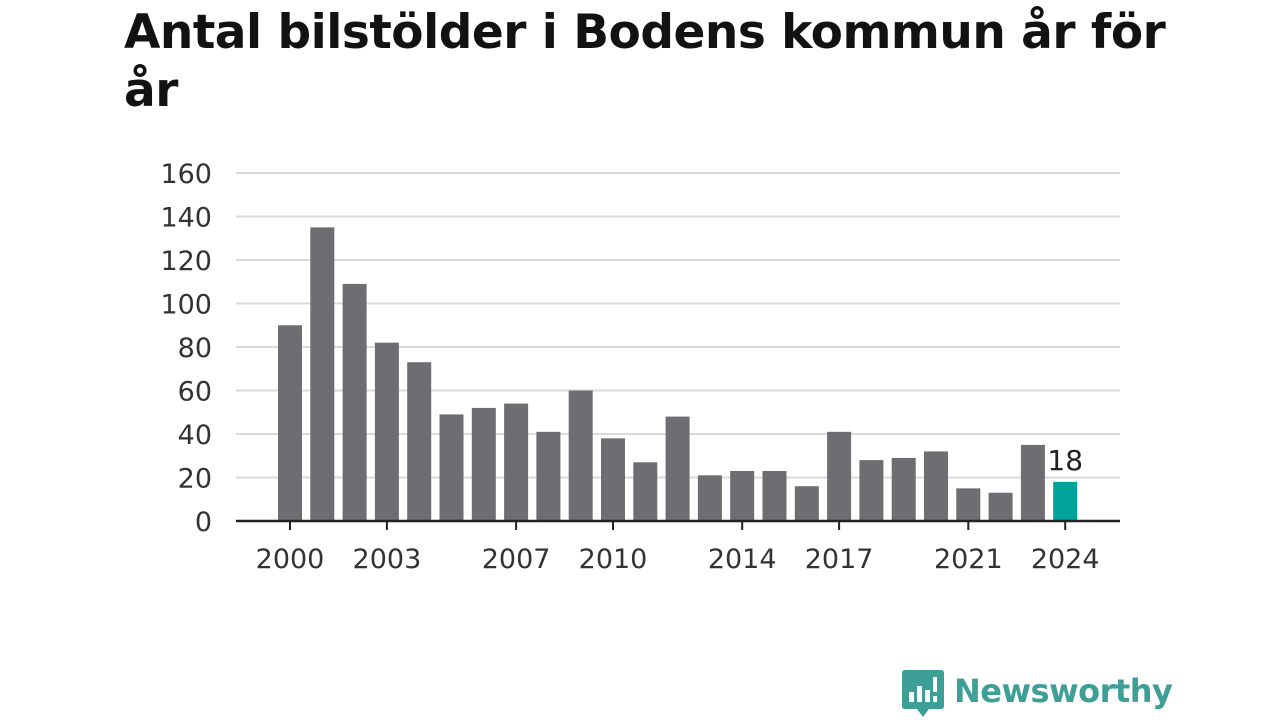 The height and width of the screenshot is (720, 1280). Describe the element at coordinates (195, 348) in the screenshot. I see `y-tick-label: 80` at that location.